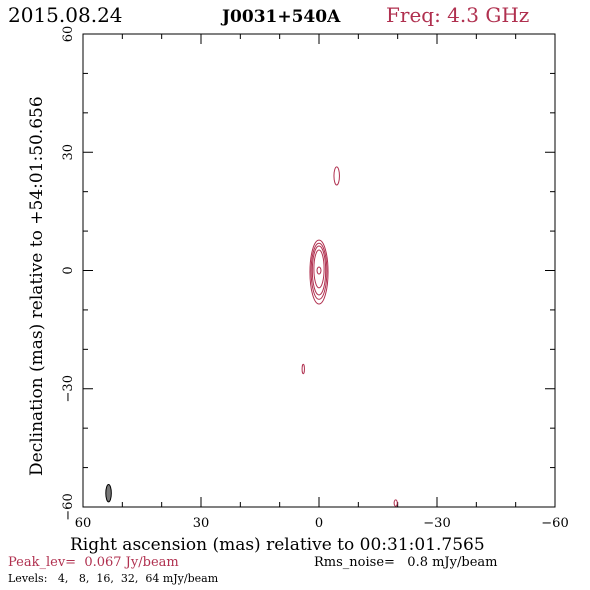 The width and height of the screenshot is (590, 590). What do you see at coordinates (68, 270) in the screenshot?
I see `y-tick-label: 0` at bounding box center [68, 270].